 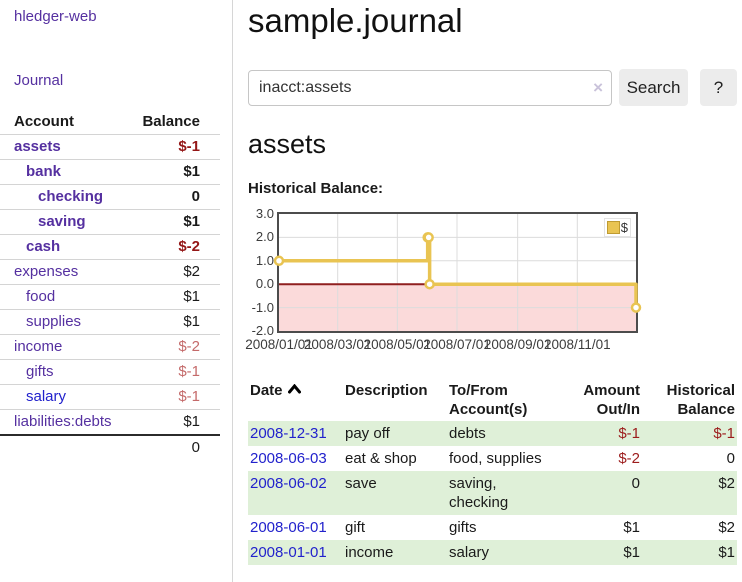 What do you see at coordinates (355, 527) in the screenshot?
I see `transaction-description: gift` at bounding box center [355, 527].